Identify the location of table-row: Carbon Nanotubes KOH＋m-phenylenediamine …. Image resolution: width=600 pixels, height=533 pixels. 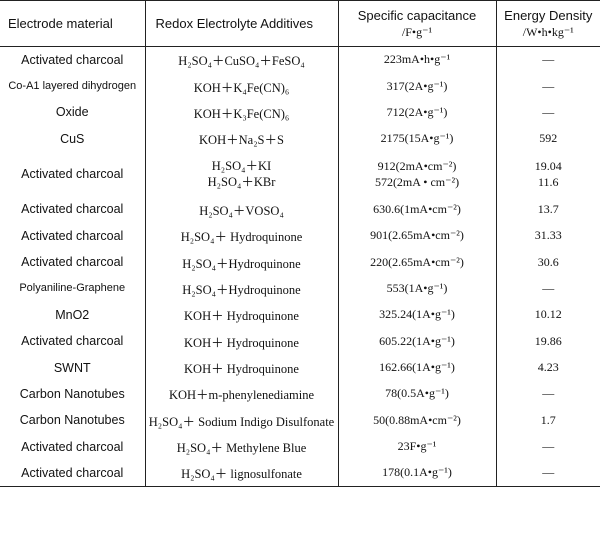
(300, 394).